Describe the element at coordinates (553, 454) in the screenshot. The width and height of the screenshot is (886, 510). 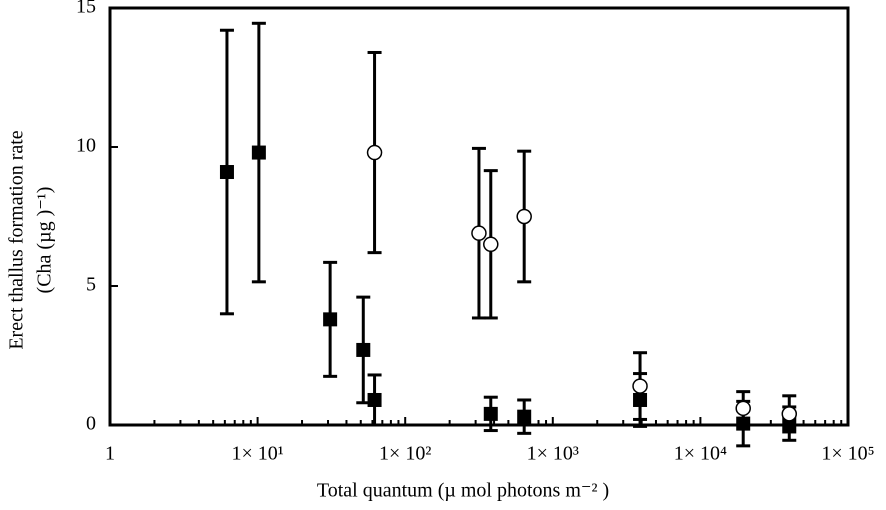
I see `x-tick-label: 1× 10³` at that location.